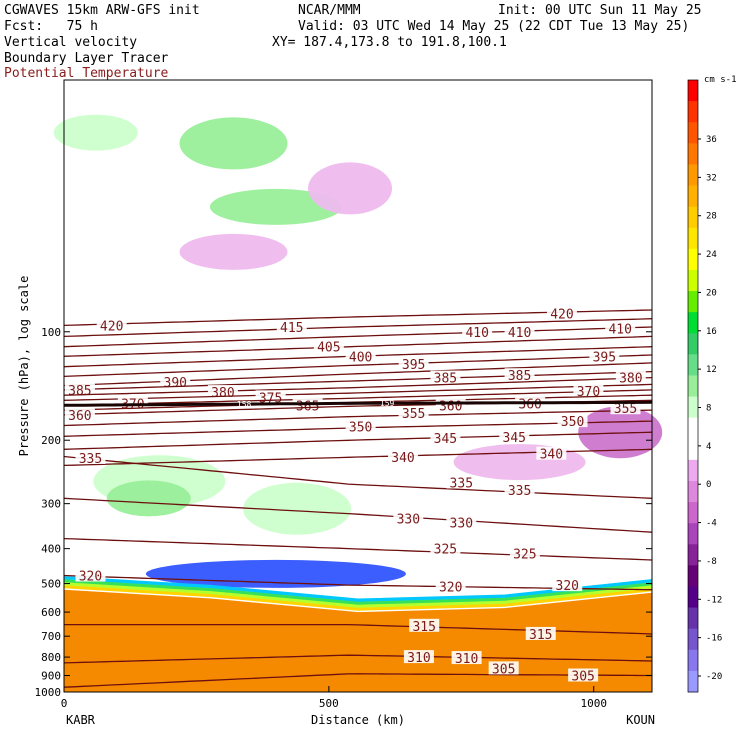 The height and width of the screenshot is (740, 740). I want to click on y-tick-label-200: 200, so click(51, 440).